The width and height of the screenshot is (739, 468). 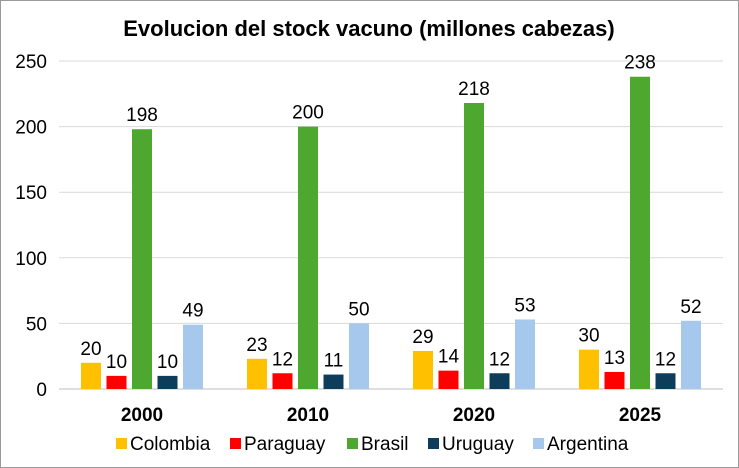 I want to click on bar-uruguay-2000, so click(x=167, y=382).